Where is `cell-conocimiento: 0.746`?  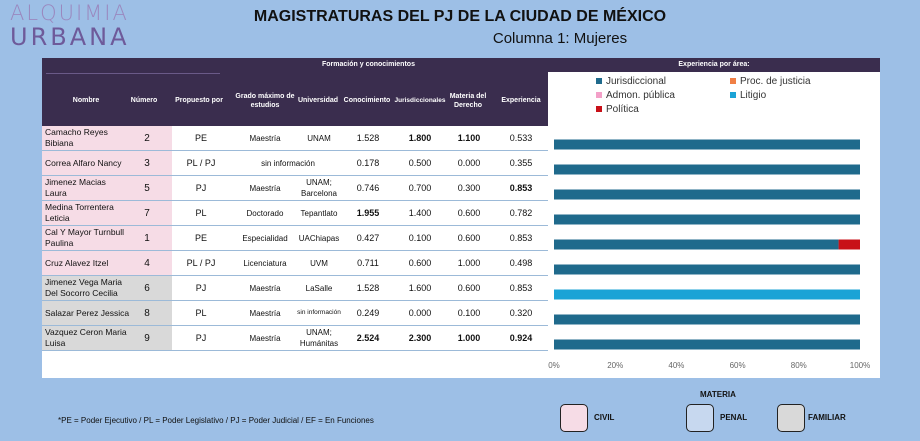
cell-conocimiento: 0.746 is located at coordinates (368, 187).